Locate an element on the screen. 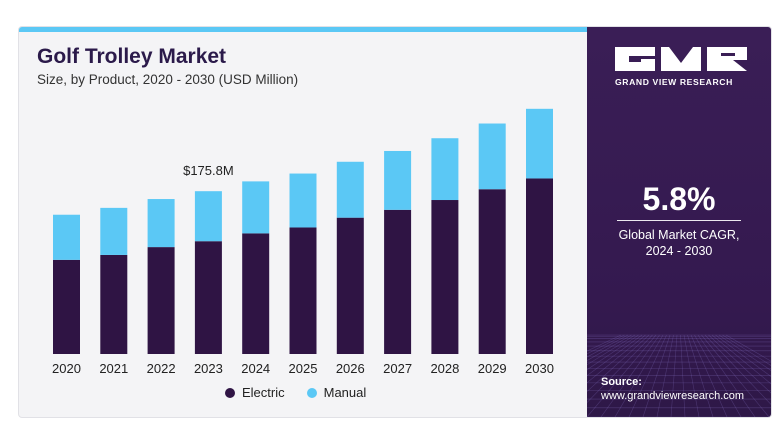  bar-manual-2022 is located at coordinates (161, 223).